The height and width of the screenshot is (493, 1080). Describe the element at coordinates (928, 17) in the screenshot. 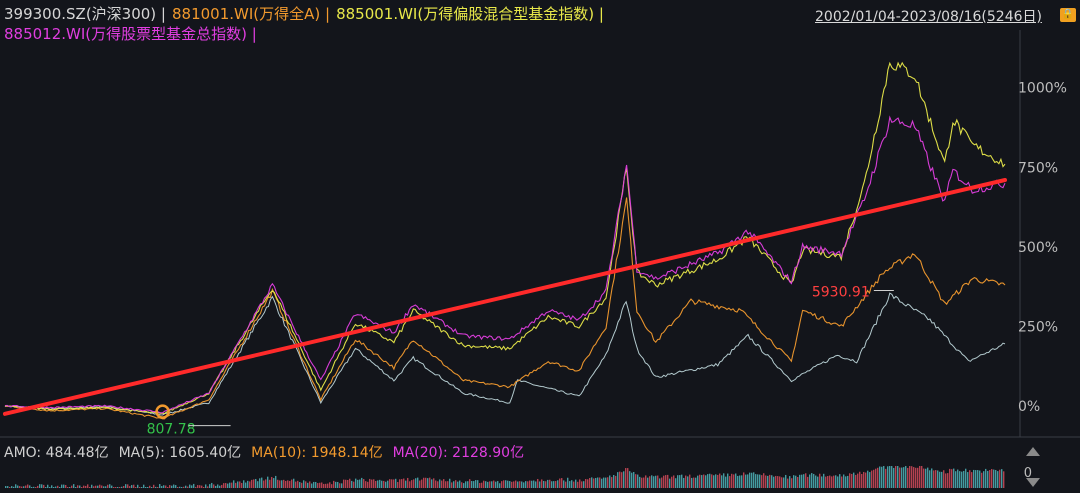

I see `date-range-selector: 2002/01/04-2023/08/16(5246日)` at that location.